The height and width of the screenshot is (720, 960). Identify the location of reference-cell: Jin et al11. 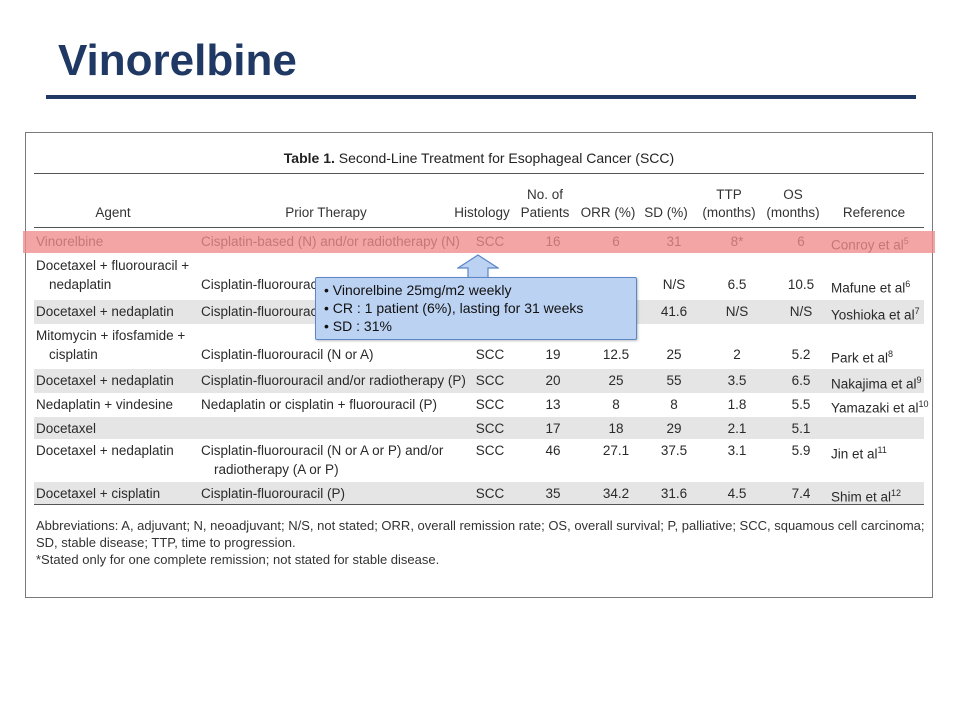
(859, 452).